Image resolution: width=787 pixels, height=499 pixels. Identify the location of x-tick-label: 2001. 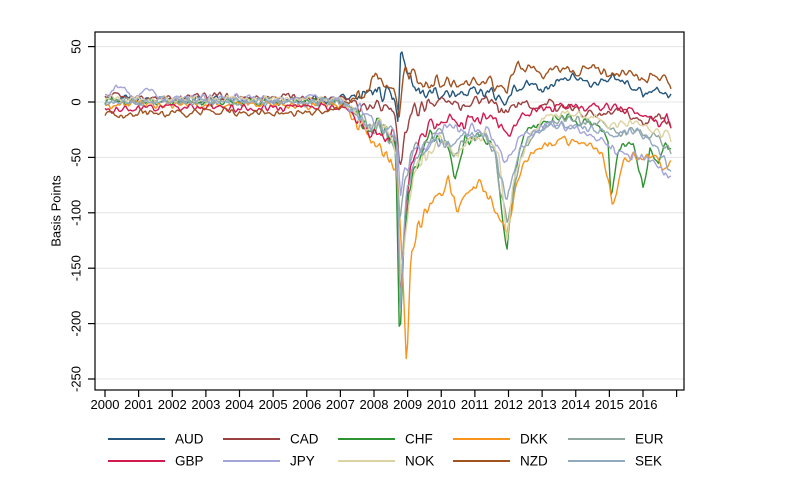
(138, 404).